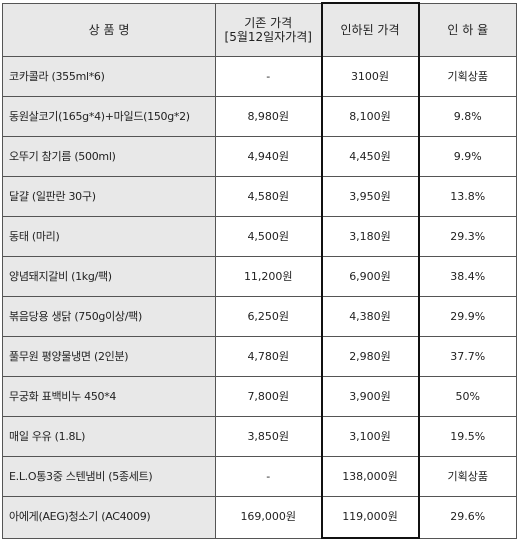 Image resolution: width=520 pixels, height=543 pixels. I want to click on table-row: 오뚜기 참기름 (500ml) 4,940원 4,450원 9.9%, so click(259, 156).